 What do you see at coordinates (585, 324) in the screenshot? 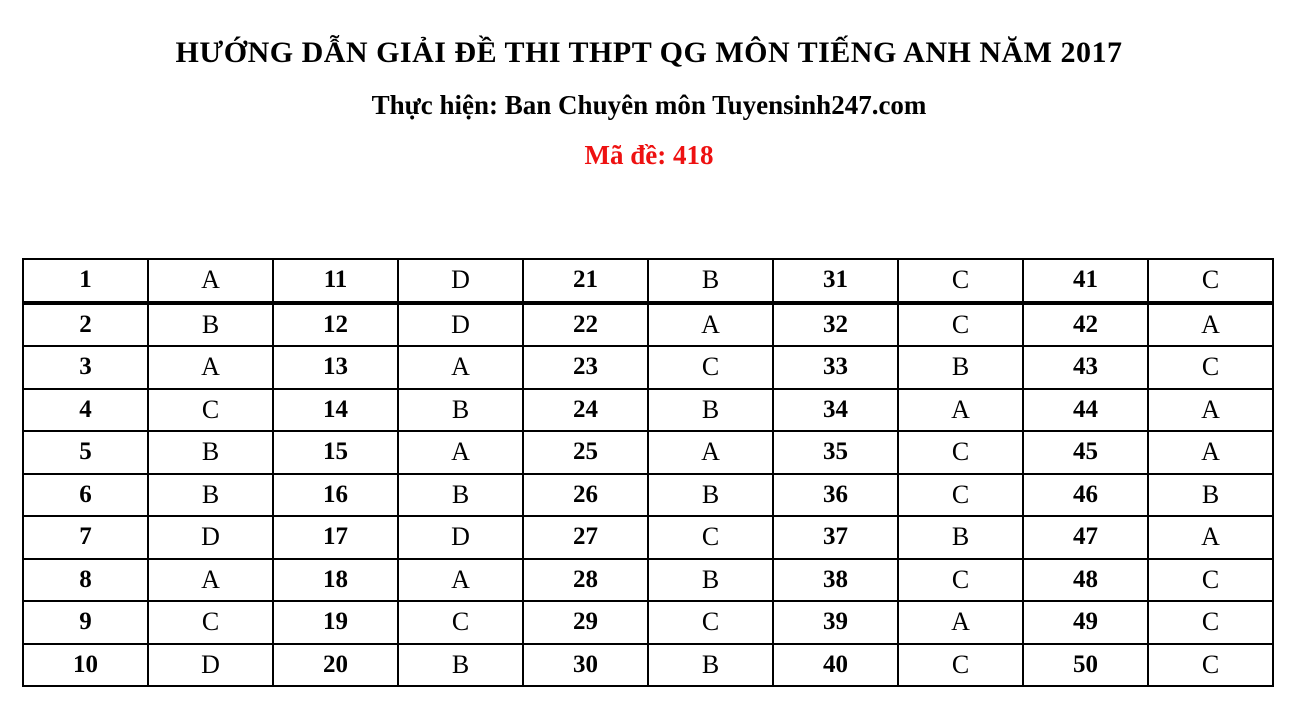
I see `question-number-cell: 22` at bounding box center [585, 324].